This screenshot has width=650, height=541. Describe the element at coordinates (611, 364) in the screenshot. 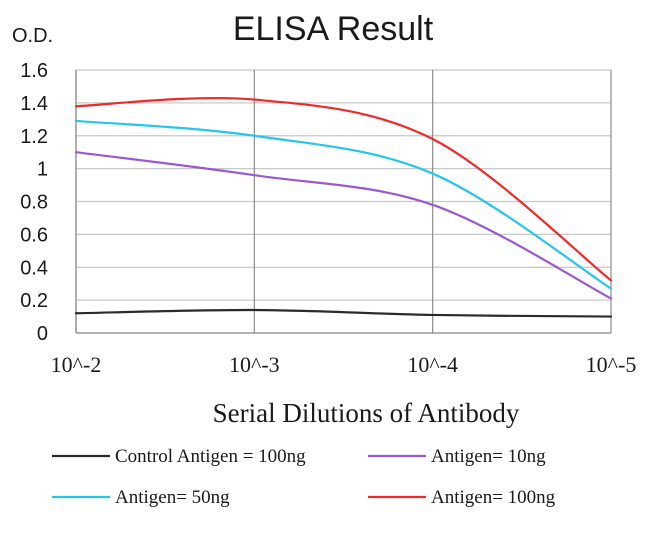

I see `x-tick-label: 10^-5` at that location.